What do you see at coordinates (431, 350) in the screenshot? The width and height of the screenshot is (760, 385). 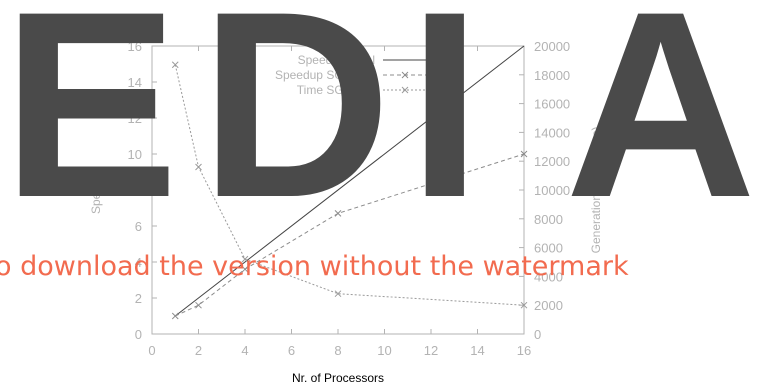 I see `x-tick-label: 12` at bounding box center [431, 350].